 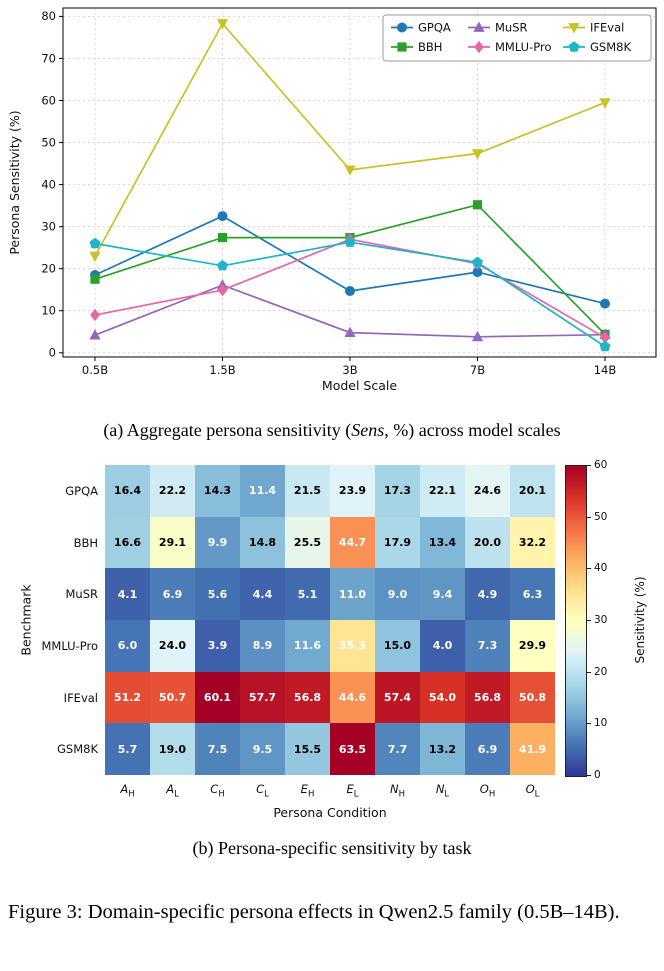 I want to click on heatmap-cell: 9.5, so click(x=262, y=749).